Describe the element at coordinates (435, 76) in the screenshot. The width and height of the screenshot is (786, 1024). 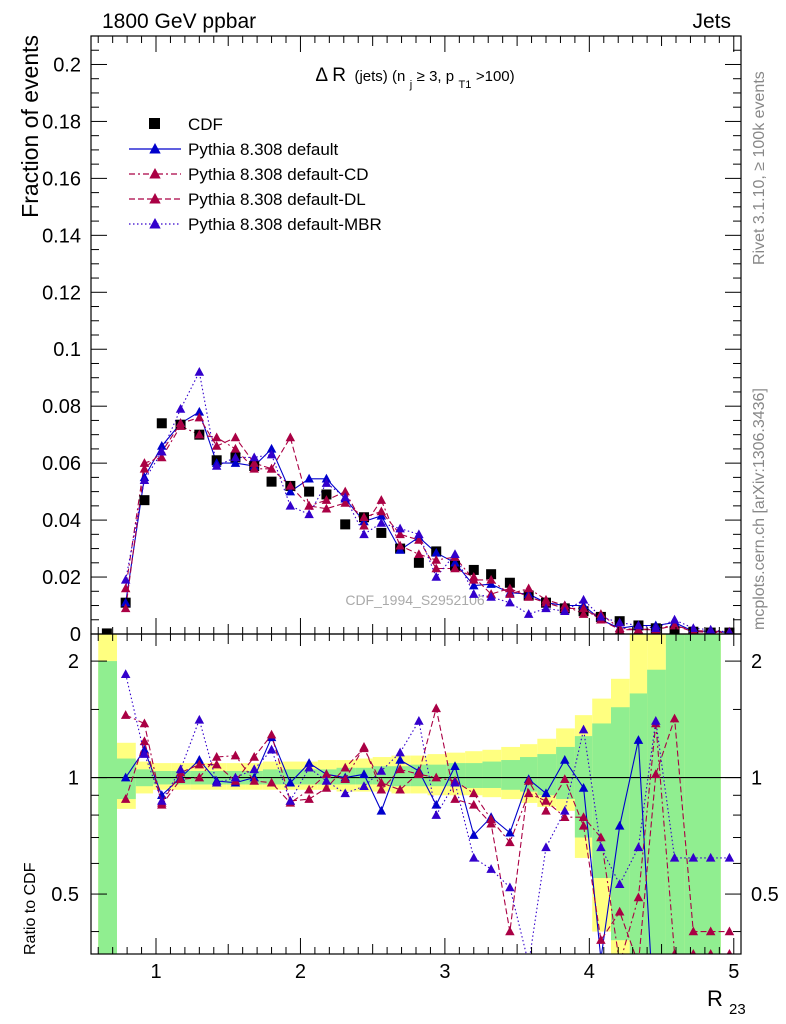
I see `title-condition-text: ≥ 3, p` at that location.